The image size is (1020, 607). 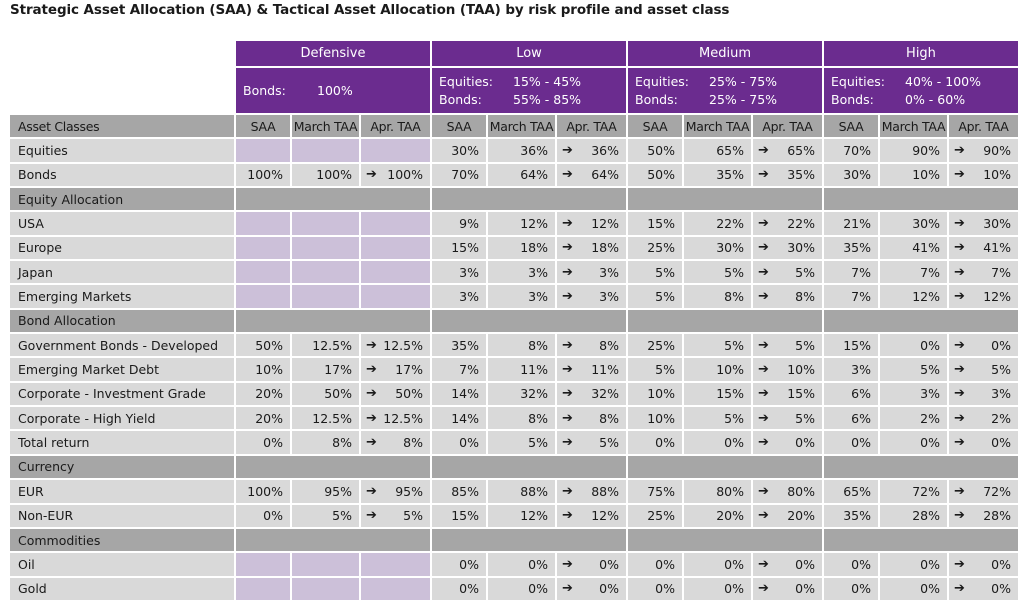 I want to click on value-cell-march-taa: 88%, so click(x=521, y=492).